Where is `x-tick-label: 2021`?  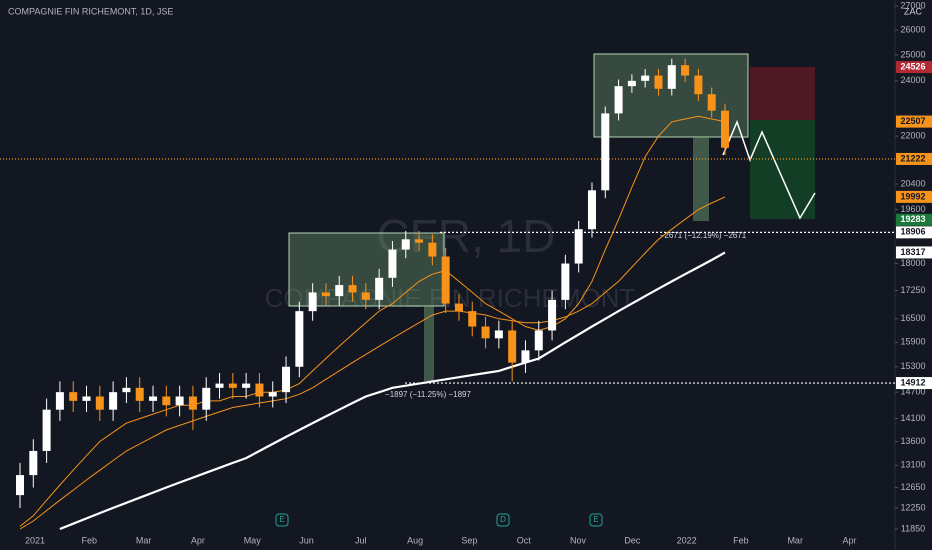 x-tick-label: 2021 is located at coordinates (35, 540).